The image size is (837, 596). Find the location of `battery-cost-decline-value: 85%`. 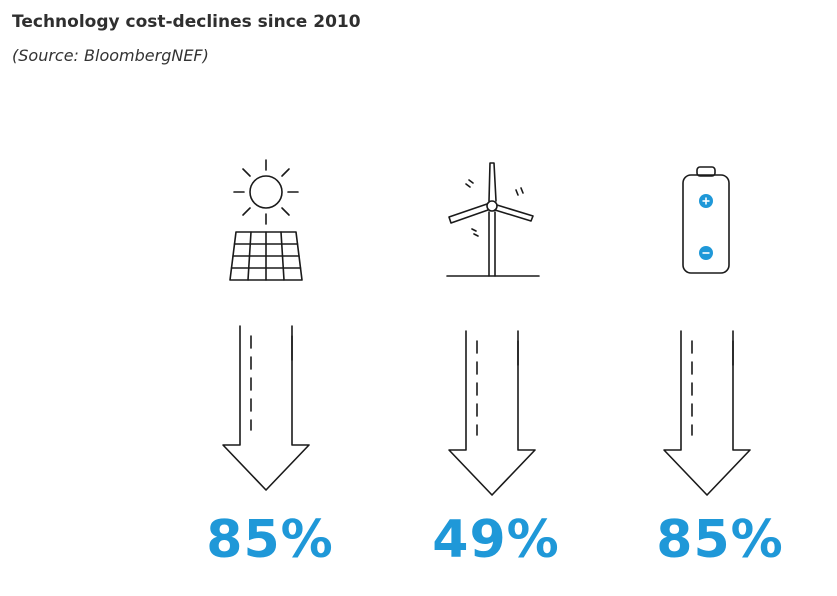

battery-cost-decline-value: 85% is located at coordinates (720, 540).